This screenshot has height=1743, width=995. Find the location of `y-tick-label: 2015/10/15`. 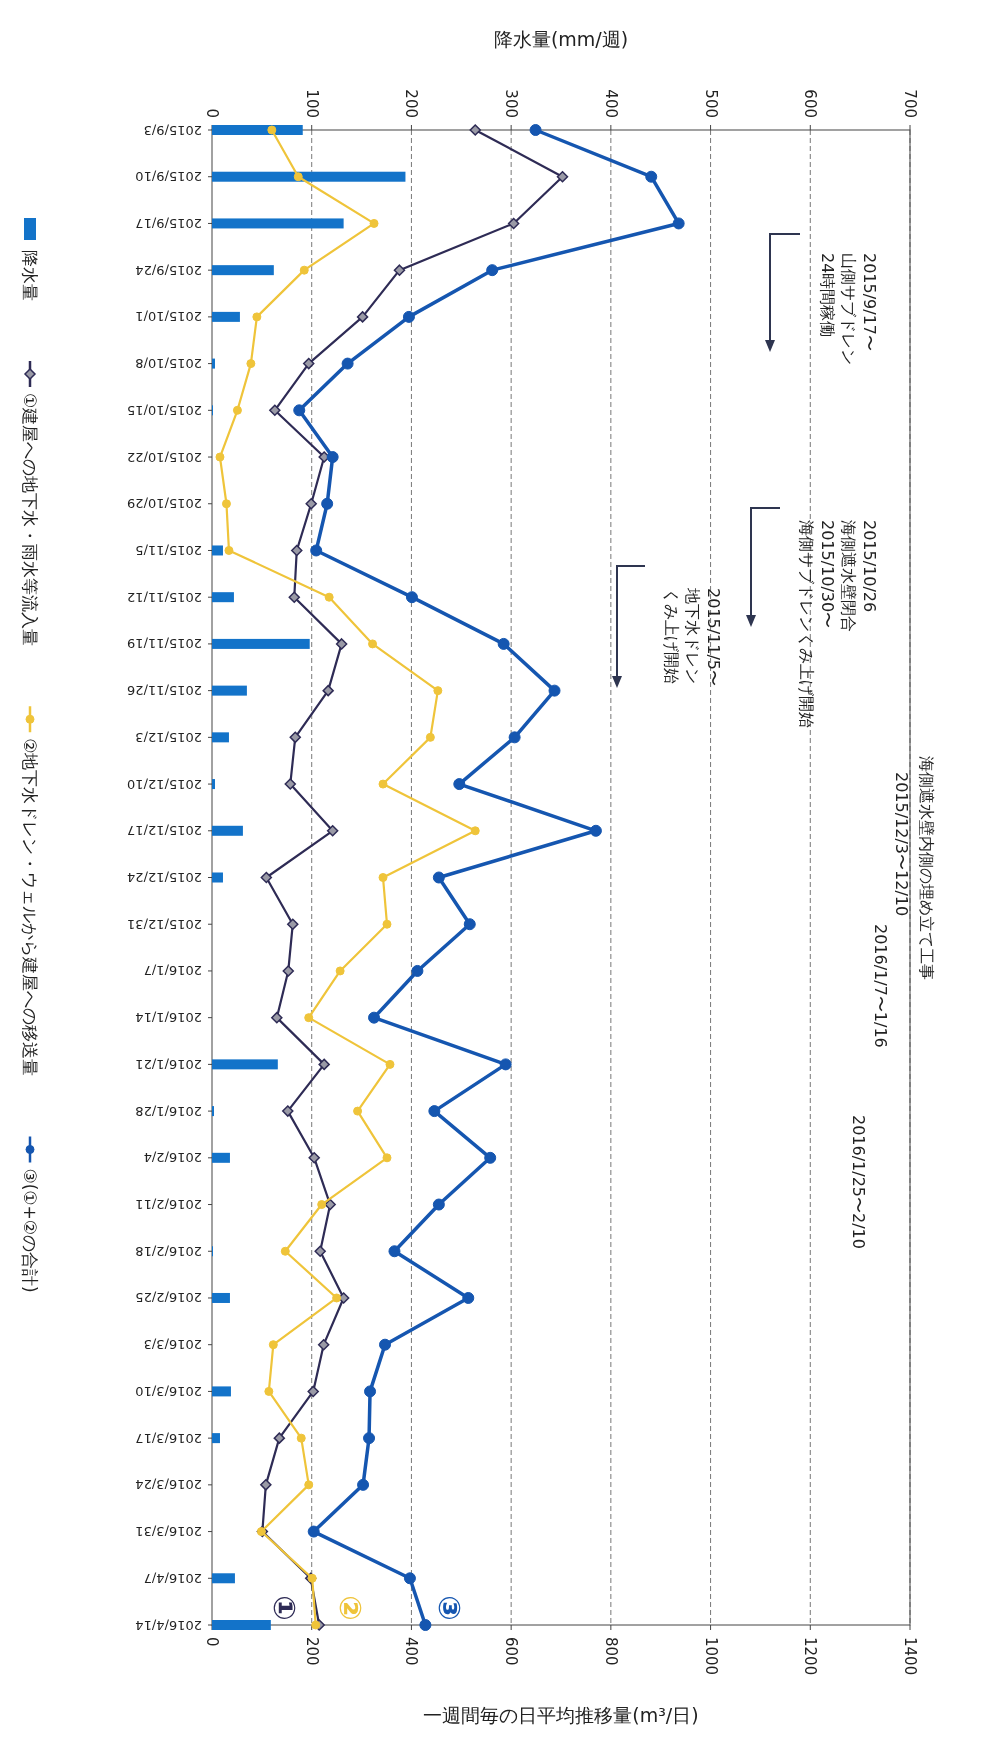

y-tick-label: 2015/10/15 is located at coordinates (164, 410).